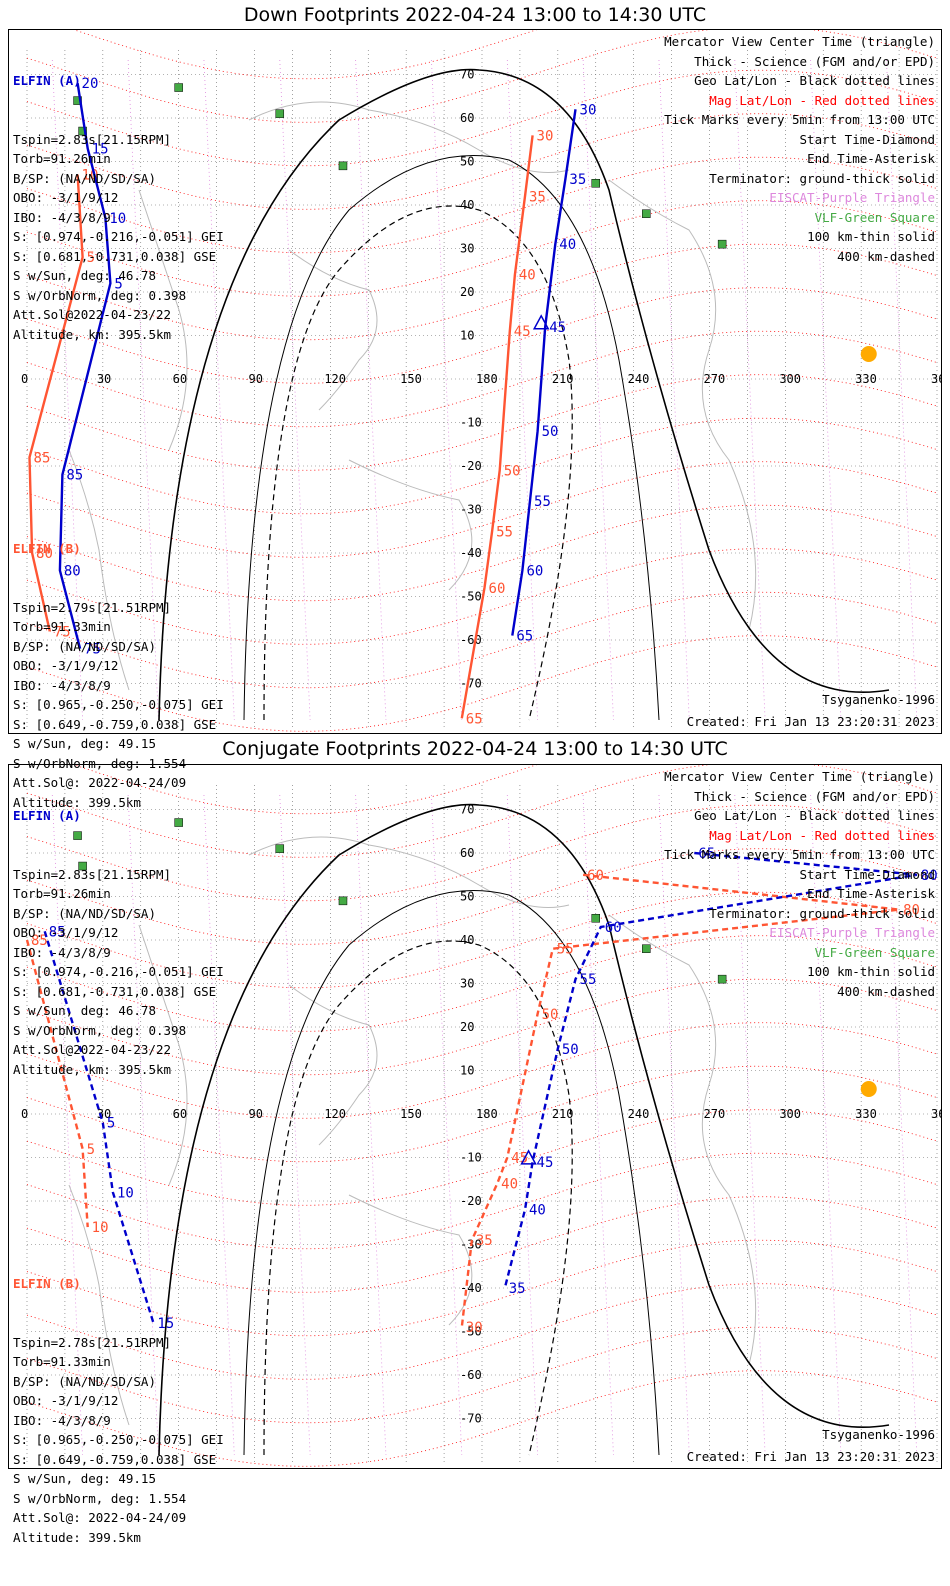 The width and height of the screenshot is (950, 1586). Describe the element at coordinates (871, 236) in the screenshot. I see `legend-item: 100 km-thin solid` at that location.